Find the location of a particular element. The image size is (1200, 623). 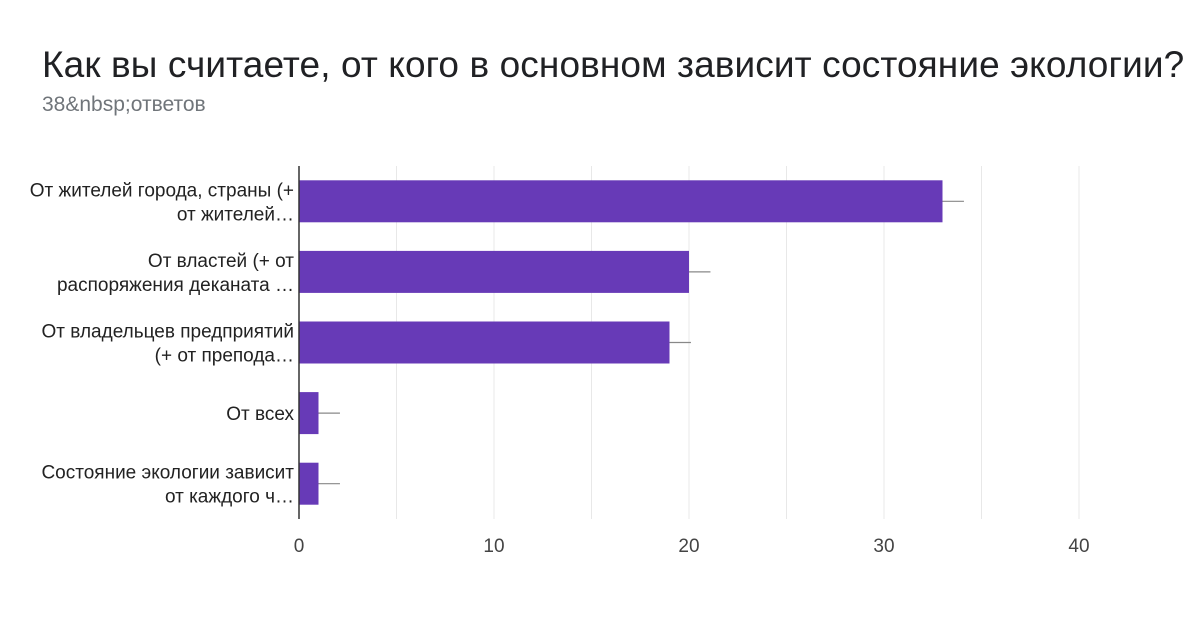

category-label: От жителей города, страны (+ is located at coordinates (162, 190).